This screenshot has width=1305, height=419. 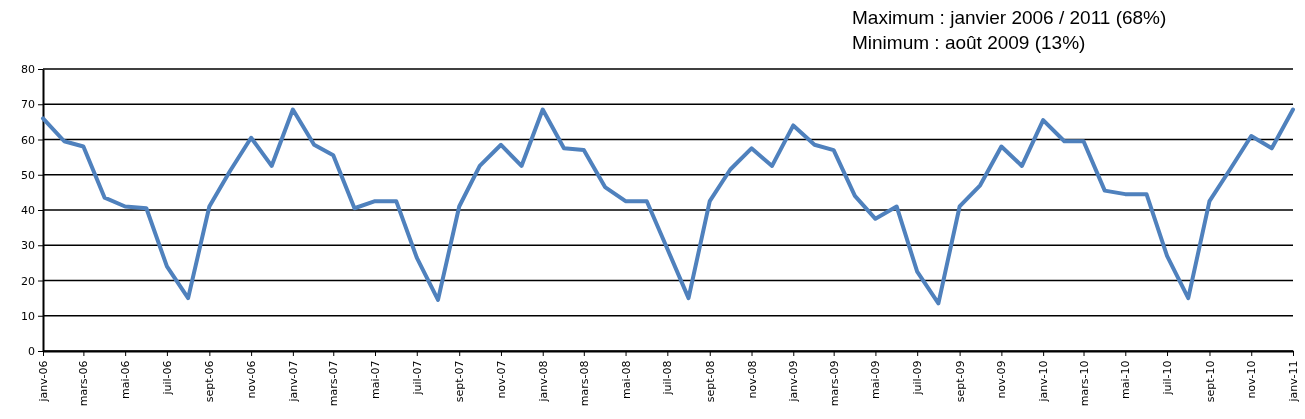 I want to click on y-tick-label: 40, so click(x=28, y=211).